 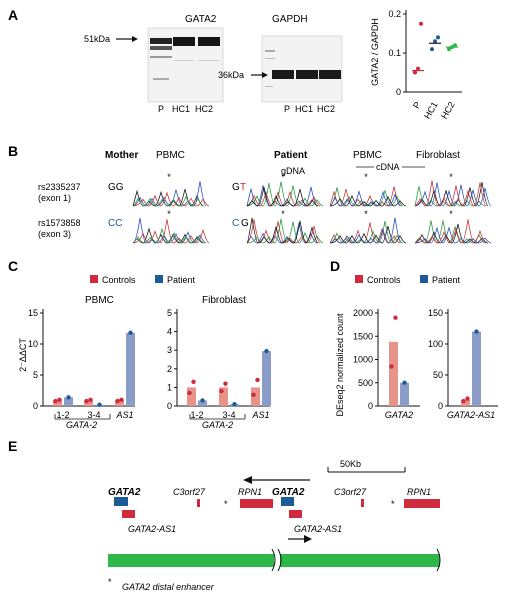 I want to click on mother-pbmc-label: PBMC, so click(x=170, y=155).